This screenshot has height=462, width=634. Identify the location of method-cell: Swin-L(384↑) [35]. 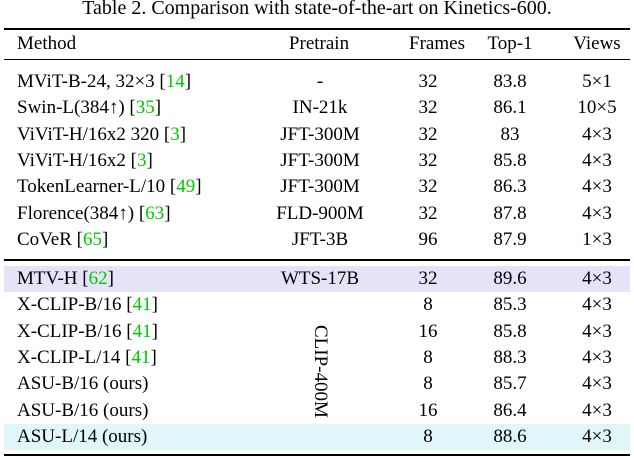
(89, 108).